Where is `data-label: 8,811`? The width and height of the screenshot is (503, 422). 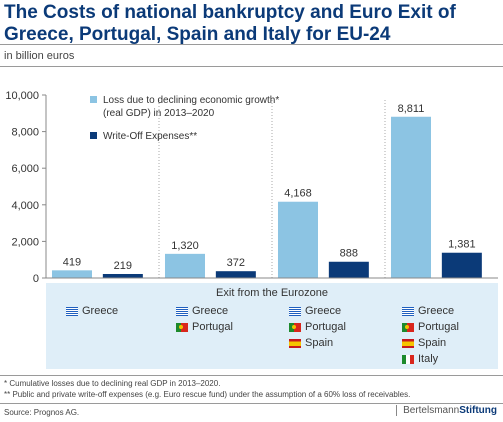
data-label: 8,811 is located at coordinates (411, 109).